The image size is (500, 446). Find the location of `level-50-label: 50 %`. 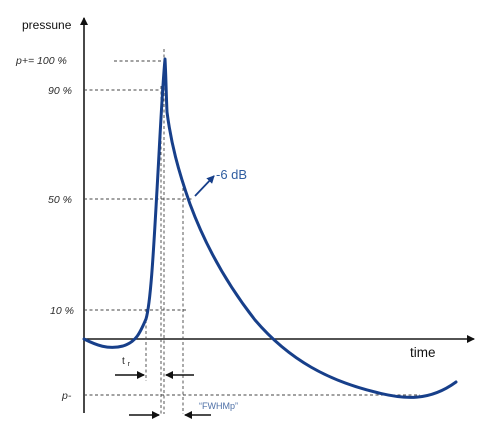

level-50-label: 50 % is located at coordinates (60, 200).